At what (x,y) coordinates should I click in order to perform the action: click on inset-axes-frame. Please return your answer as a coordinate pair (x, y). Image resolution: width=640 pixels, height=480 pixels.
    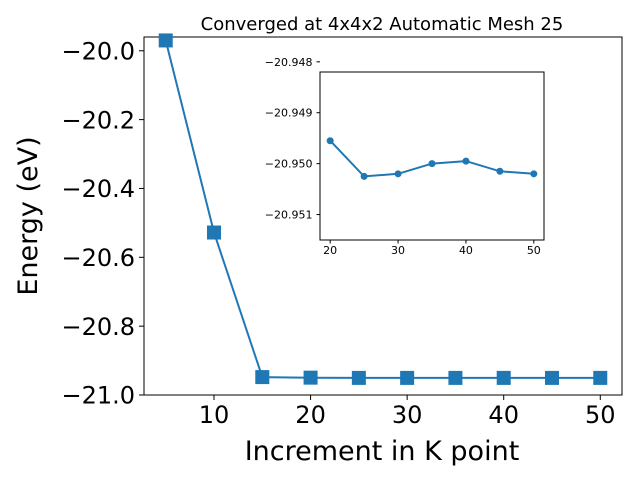
    Looking at the image, I should click on (432, 156).